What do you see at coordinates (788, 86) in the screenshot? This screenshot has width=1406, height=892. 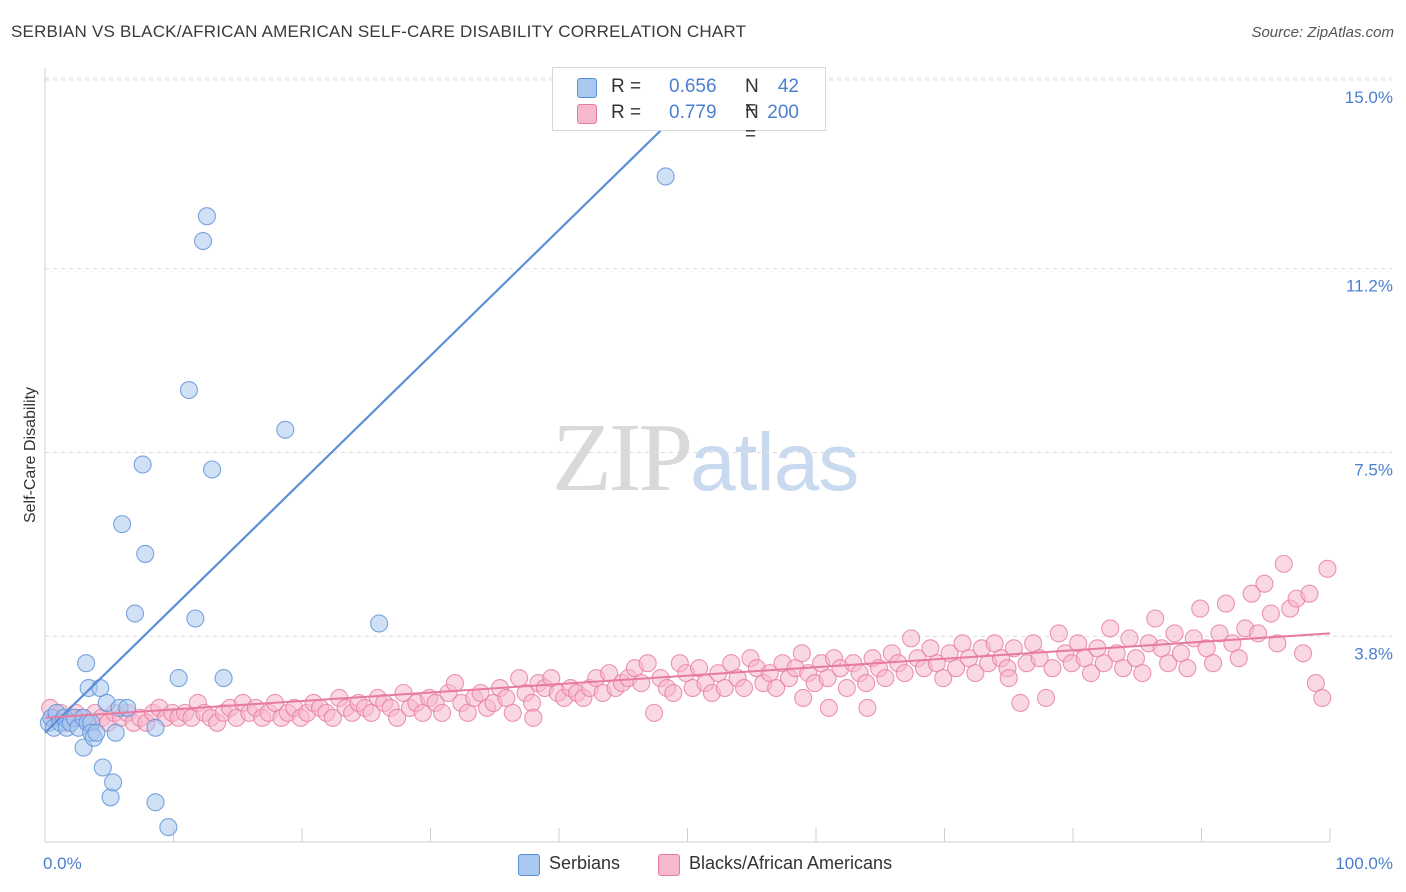 I see `legend-n-value: 42` at bounding box center [788, 86].